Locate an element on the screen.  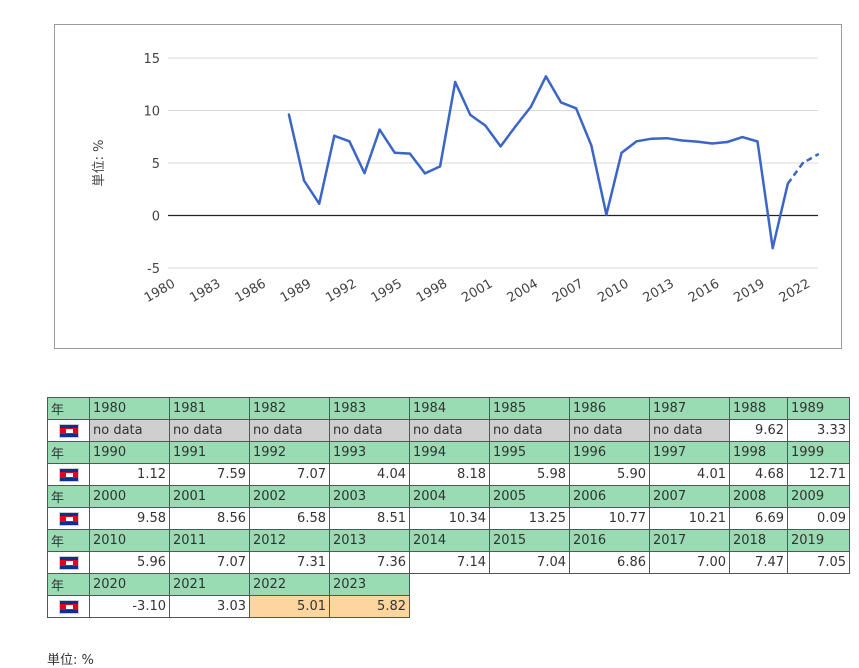
x-tick-label: 2007 is located at coordinates (568, 291).